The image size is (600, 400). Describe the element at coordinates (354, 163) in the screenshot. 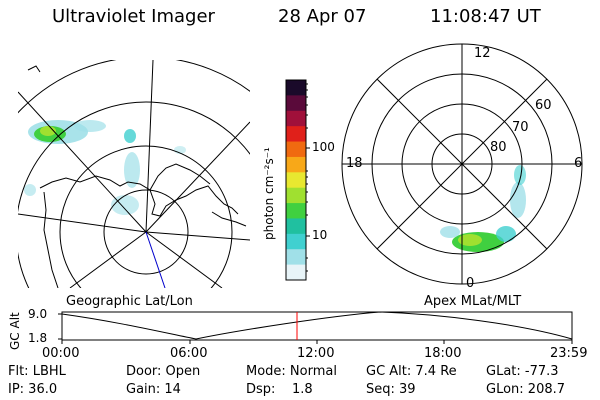

I see `mlt-label-18: 18` at that location.